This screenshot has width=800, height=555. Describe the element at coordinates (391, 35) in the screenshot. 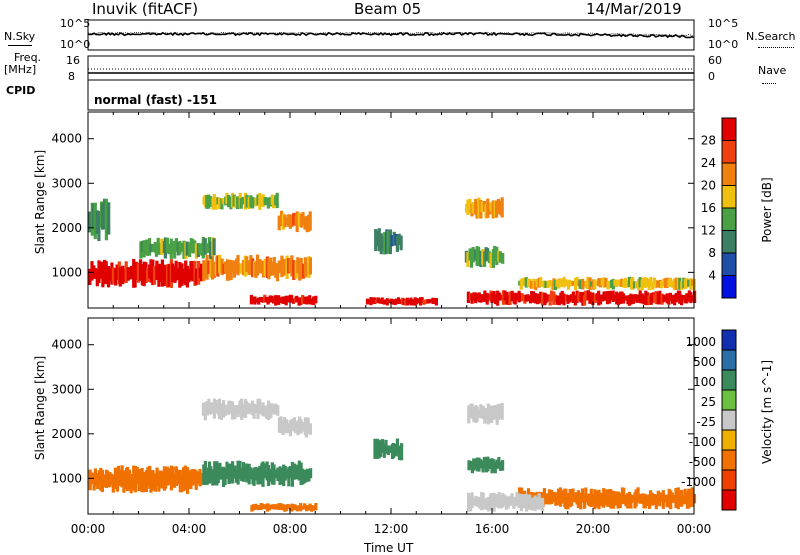

I see `nsky-frame` at that location.